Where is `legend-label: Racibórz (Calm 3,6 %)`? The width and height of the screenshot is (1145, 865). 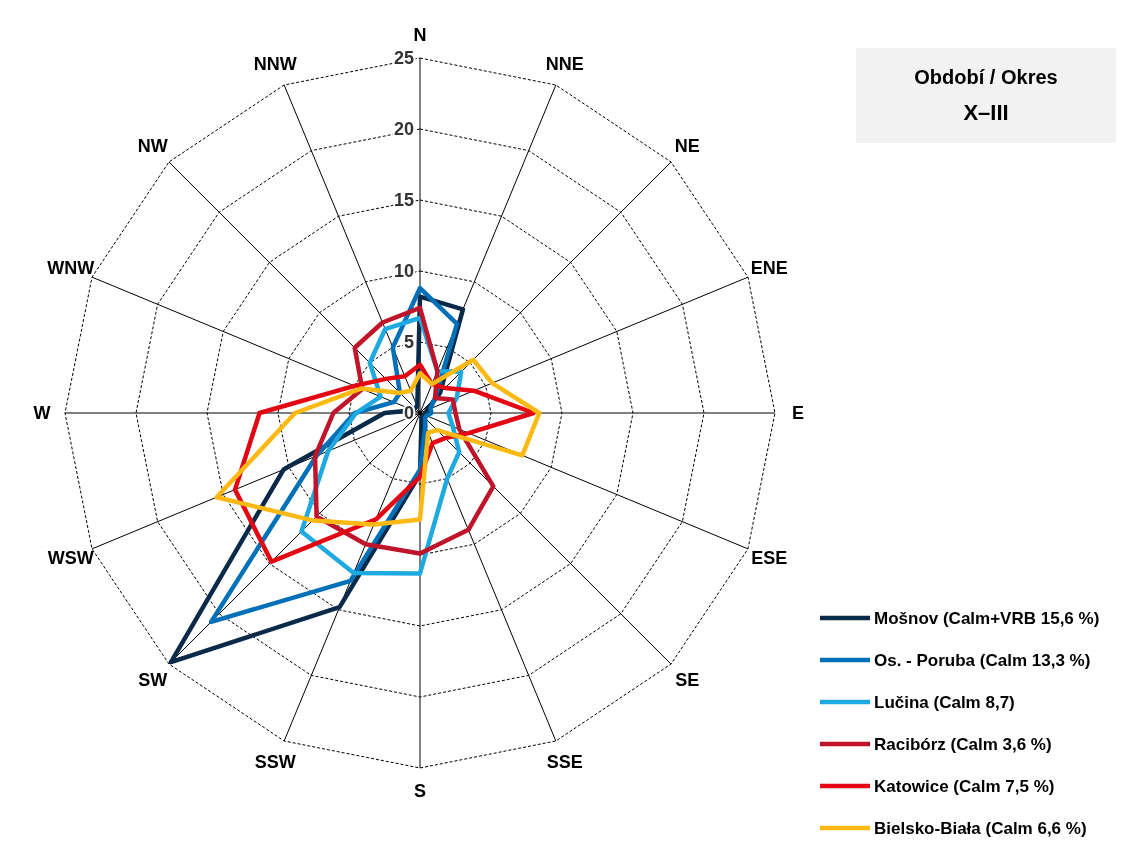
legend-label: Racibórz (Calm 3,6 %) is located at coordinates (963, 744).